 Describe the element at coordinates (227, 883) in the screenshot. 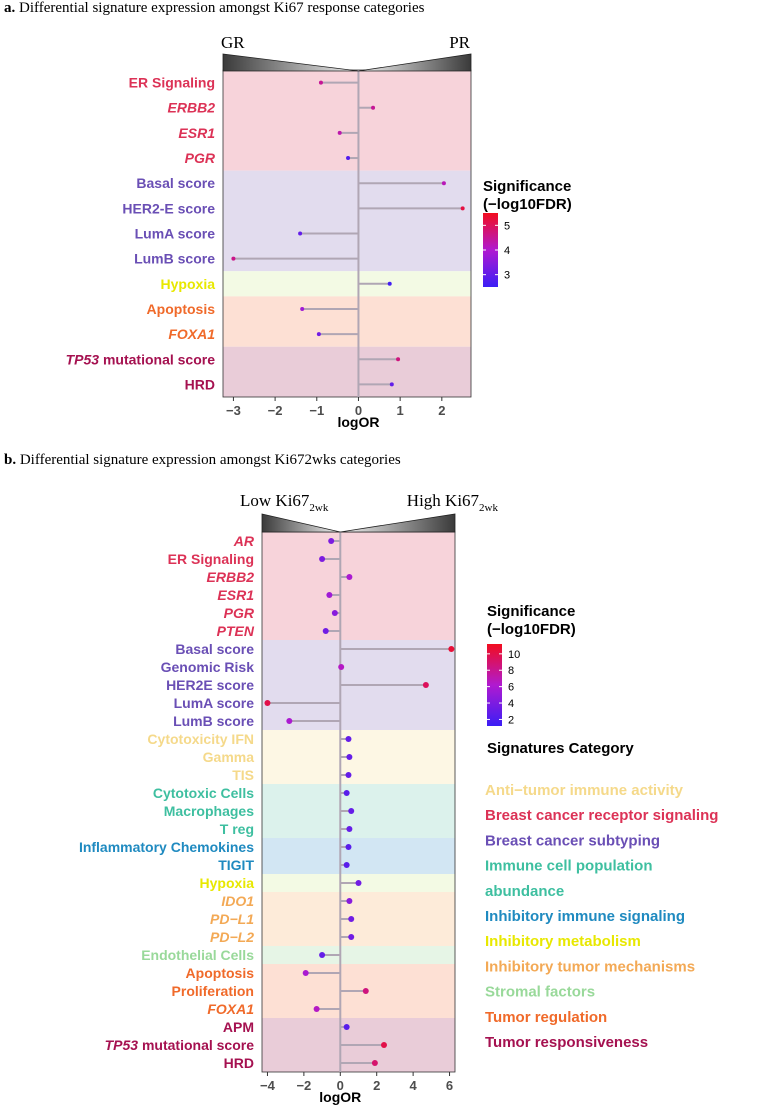

I see `row-label-main: Hypoxia` at that location.